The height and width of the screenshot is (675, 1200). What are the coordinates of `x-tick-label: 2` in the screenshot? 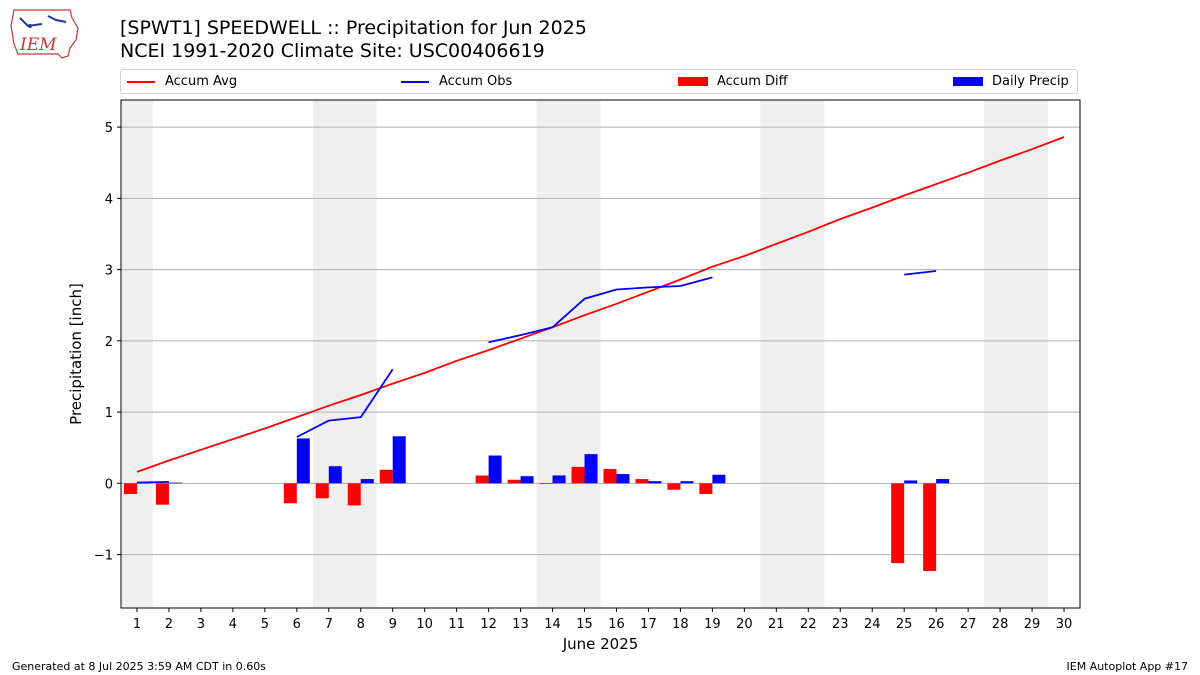 It's located at (169, 624).